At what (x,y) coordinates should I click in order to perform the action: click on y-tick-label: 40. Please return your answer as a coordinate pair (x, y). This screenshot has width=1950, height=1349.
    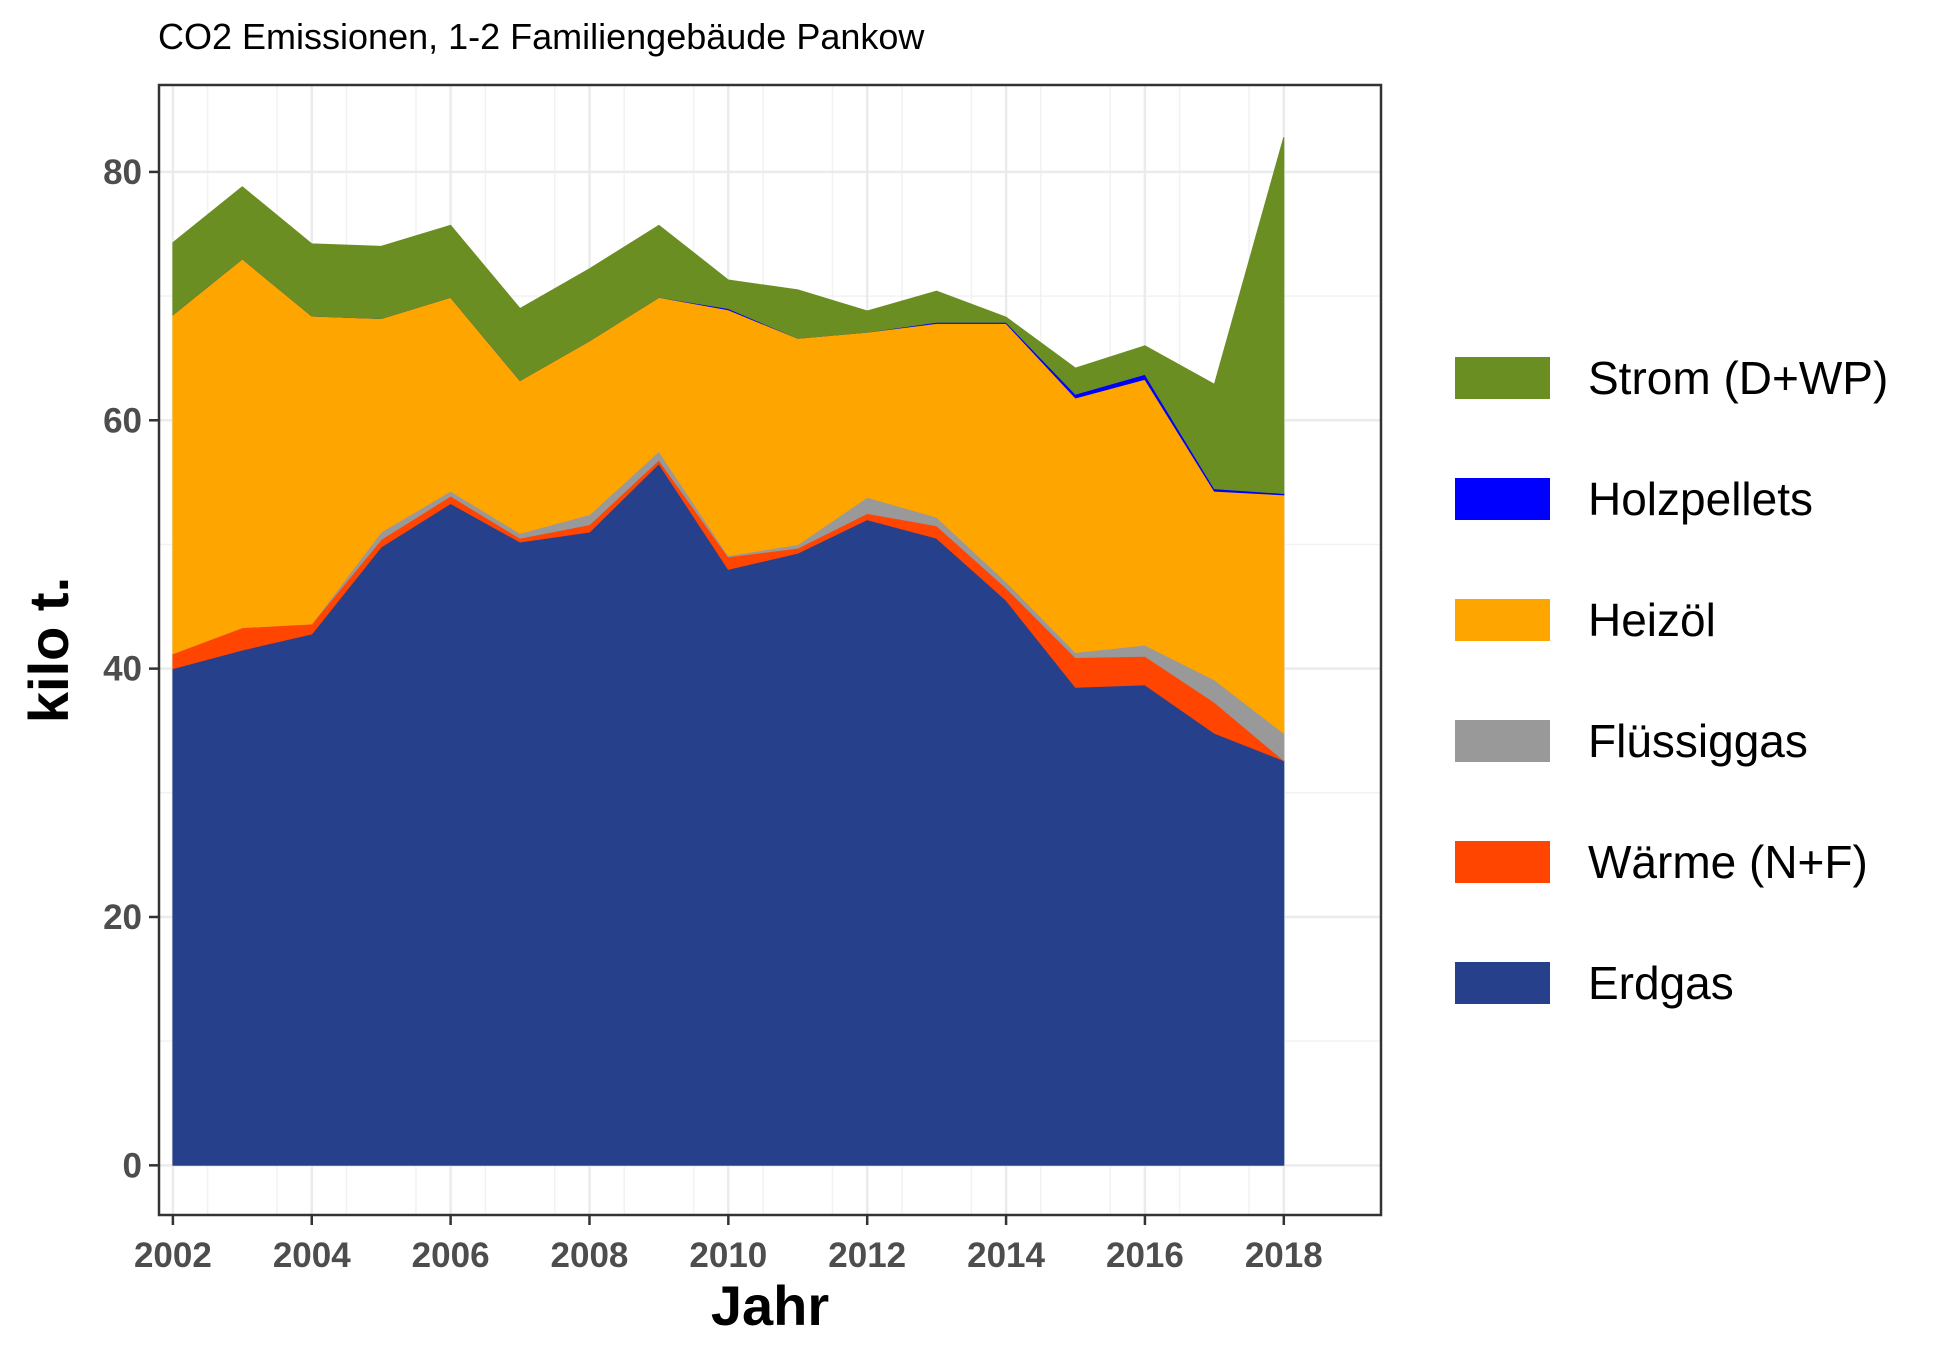
    Looking at the image, I should click on (122, 669).